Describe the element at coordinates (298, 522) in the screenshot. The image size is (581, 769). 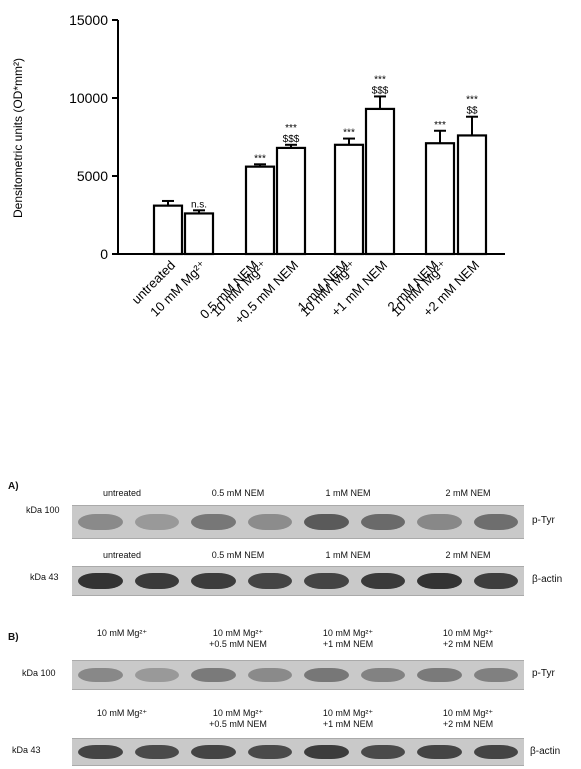
I see `panel-a-ptyr-blot` at that location.